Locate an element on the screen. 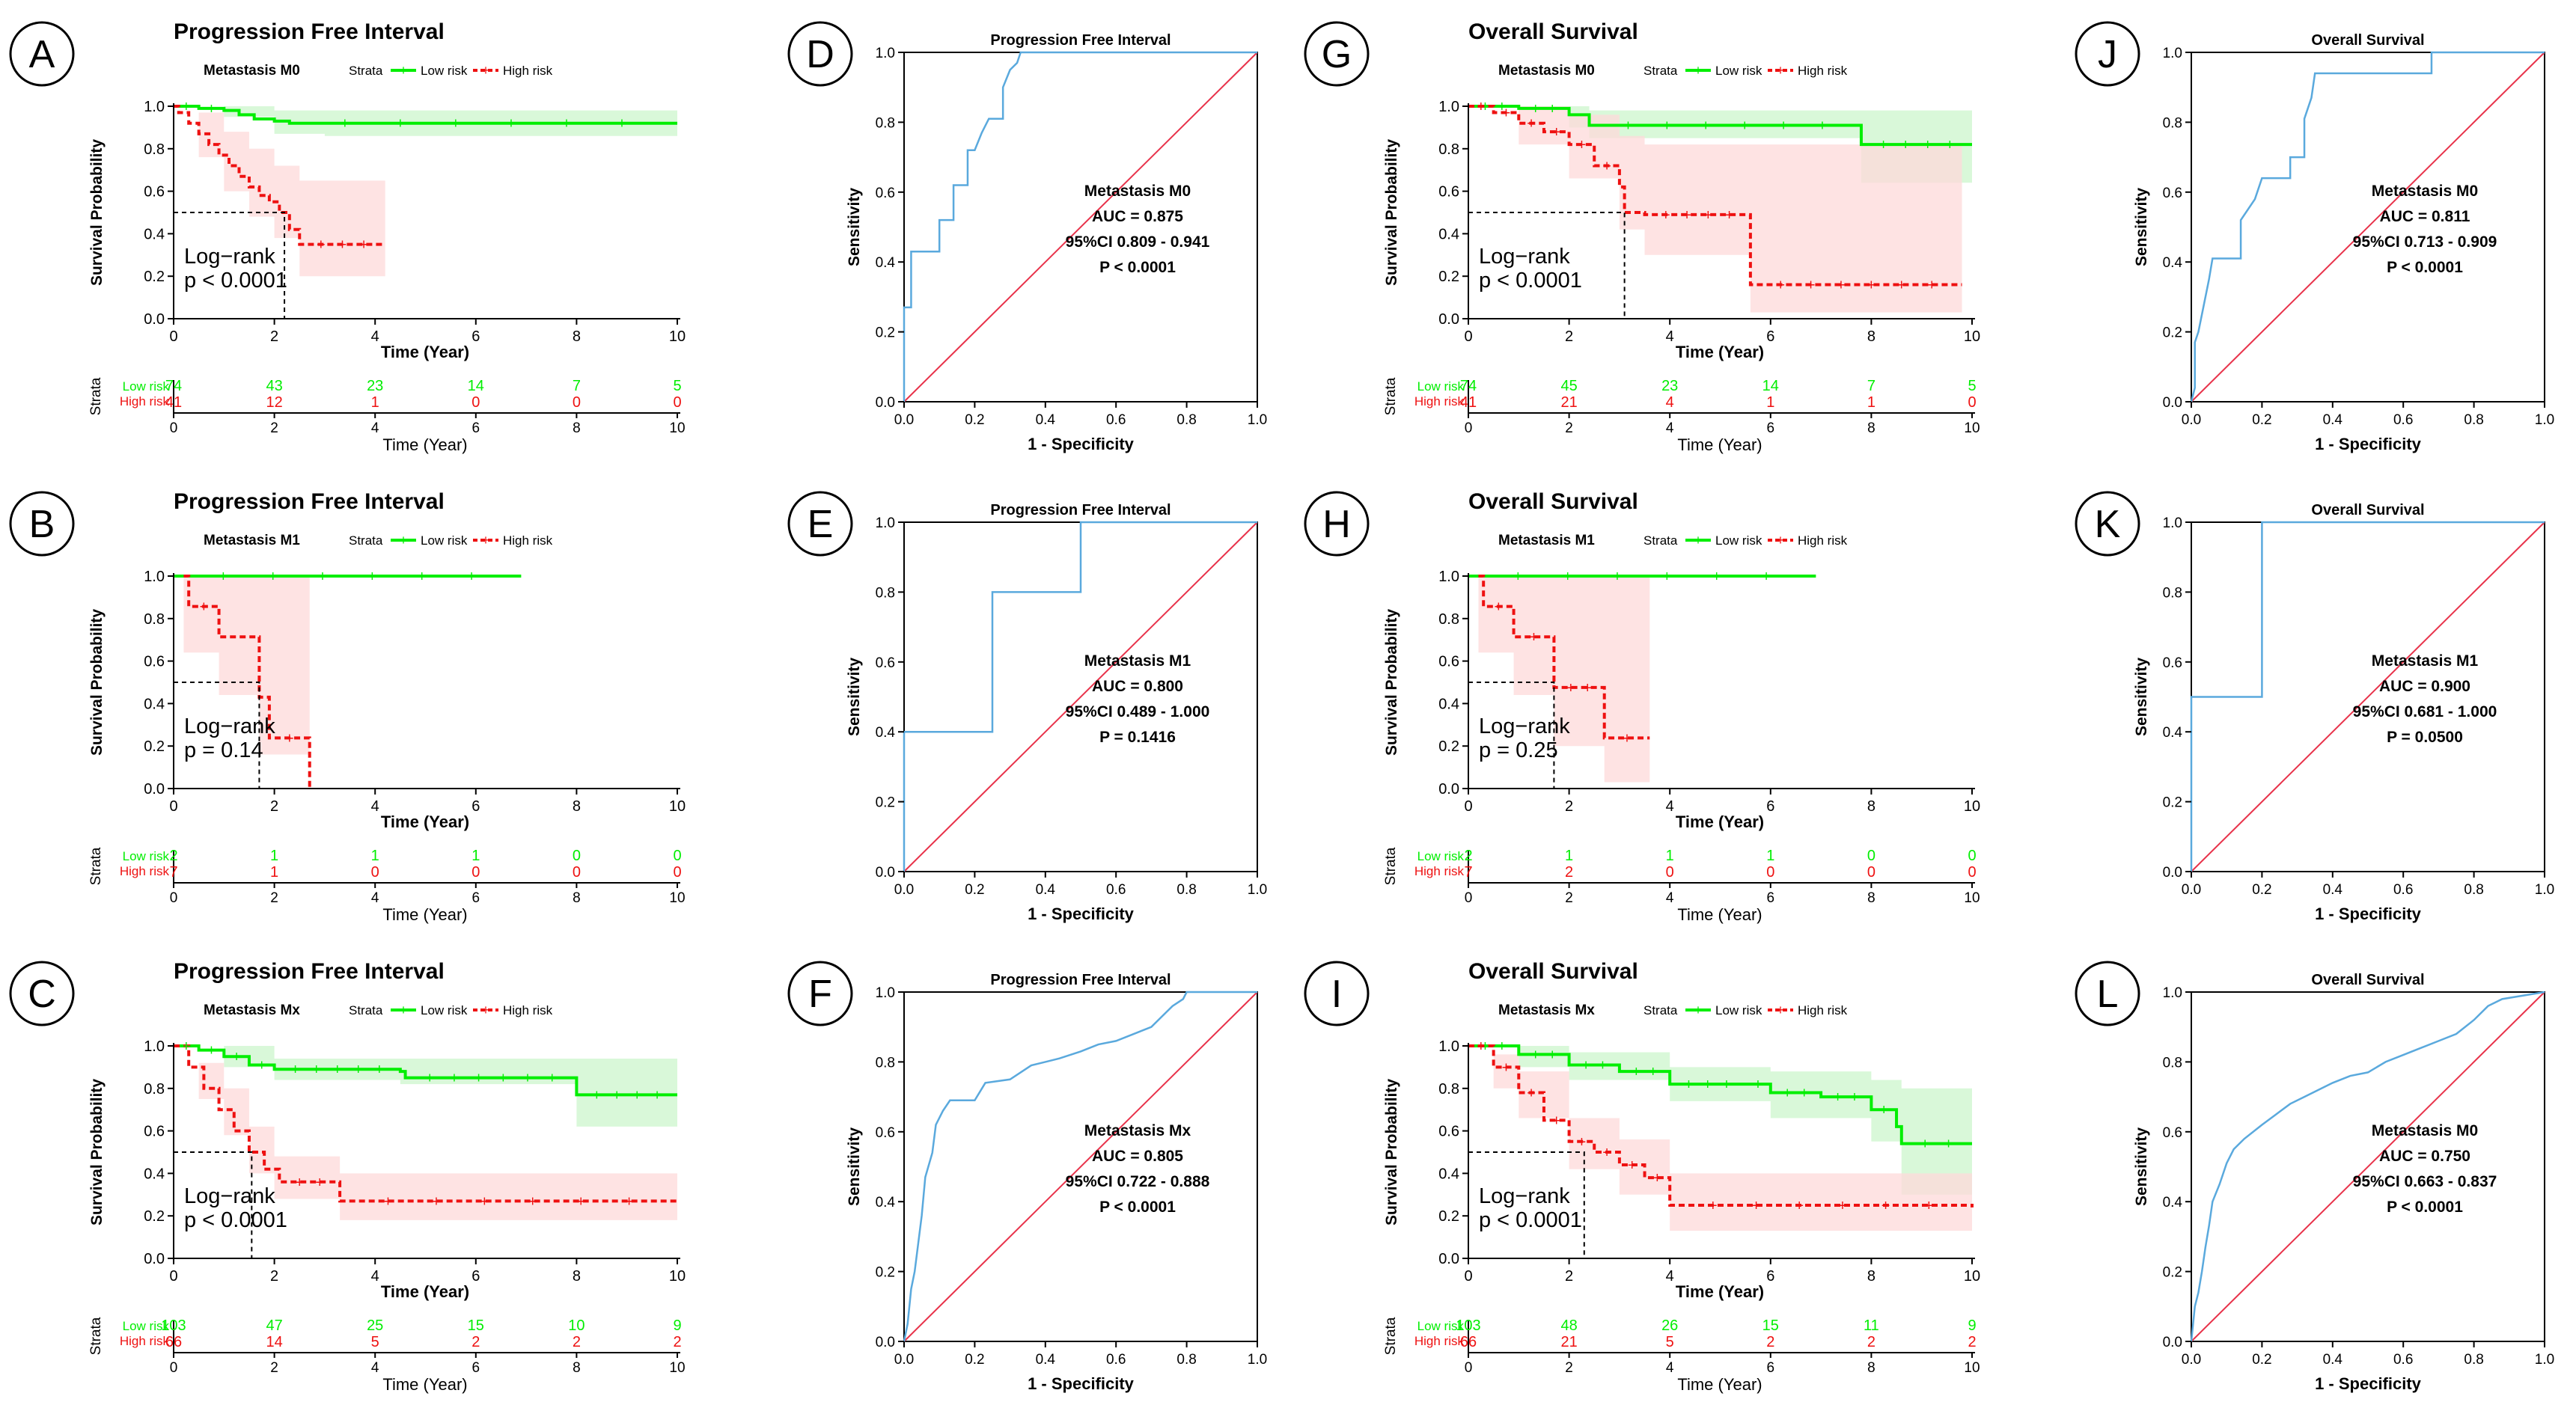  roc-title: Progression Free Interval is located at coordinates (1080, 510).